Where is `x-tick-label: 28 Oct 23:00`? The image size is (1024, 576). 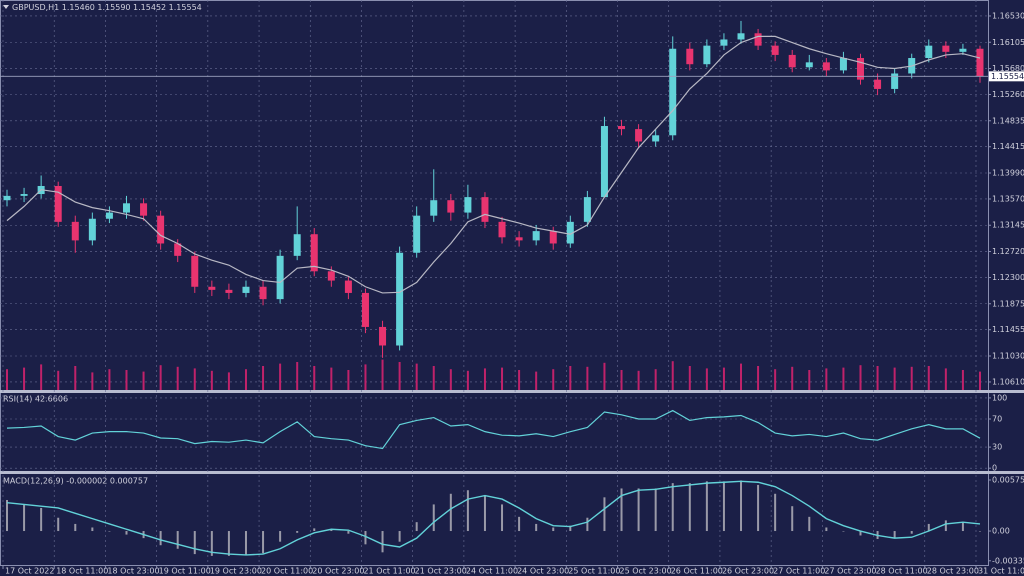 x-tick-label: 28 Oct 23:00 is located at coordinates (953, 571).